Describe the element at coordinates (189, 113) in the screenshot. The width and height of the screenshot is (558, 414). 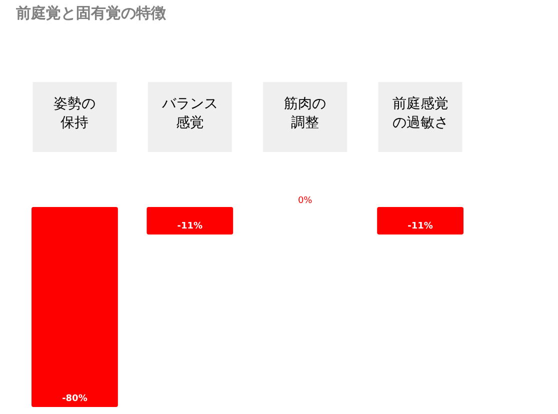
I see `x-tick-label: バランス感覚` at that location.